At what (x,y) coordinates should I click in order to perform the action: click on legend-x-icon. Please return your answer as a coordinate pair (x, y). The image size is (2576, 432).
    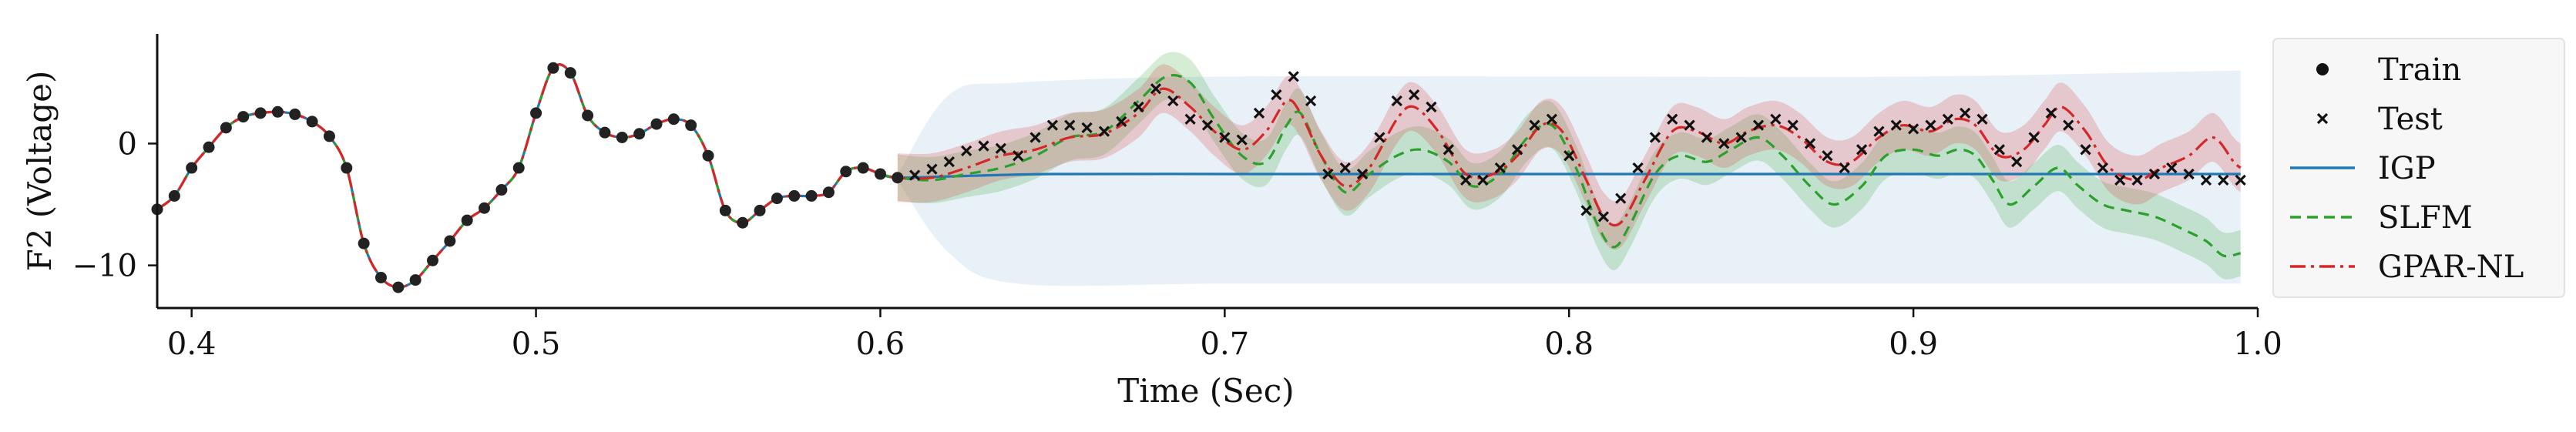
    Looking at the image, I should click on (2322, 119).